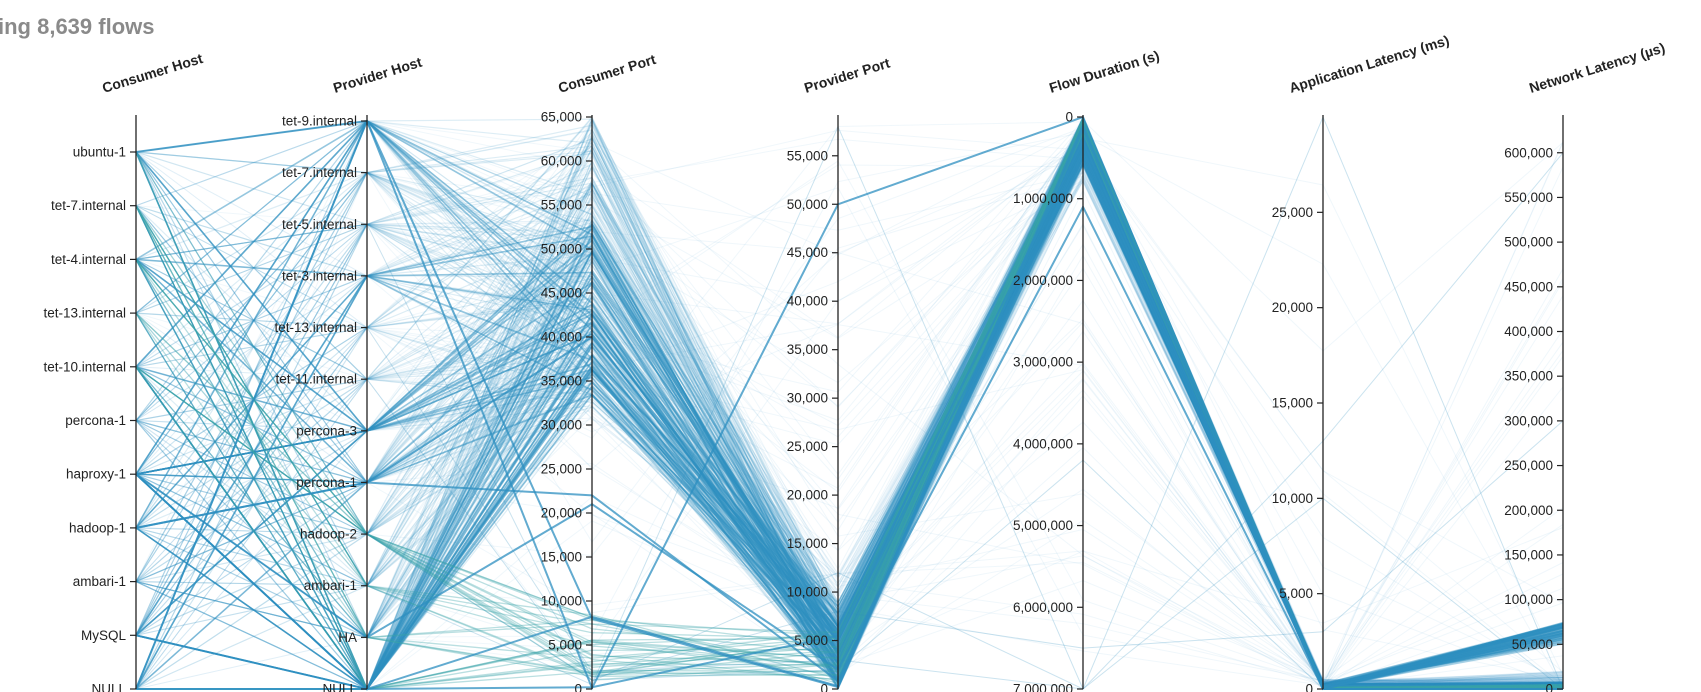  Describe the element at coordinates (1369, 64) in the screenshot. I see `axis-title: Application Latency (ms)` at that location.